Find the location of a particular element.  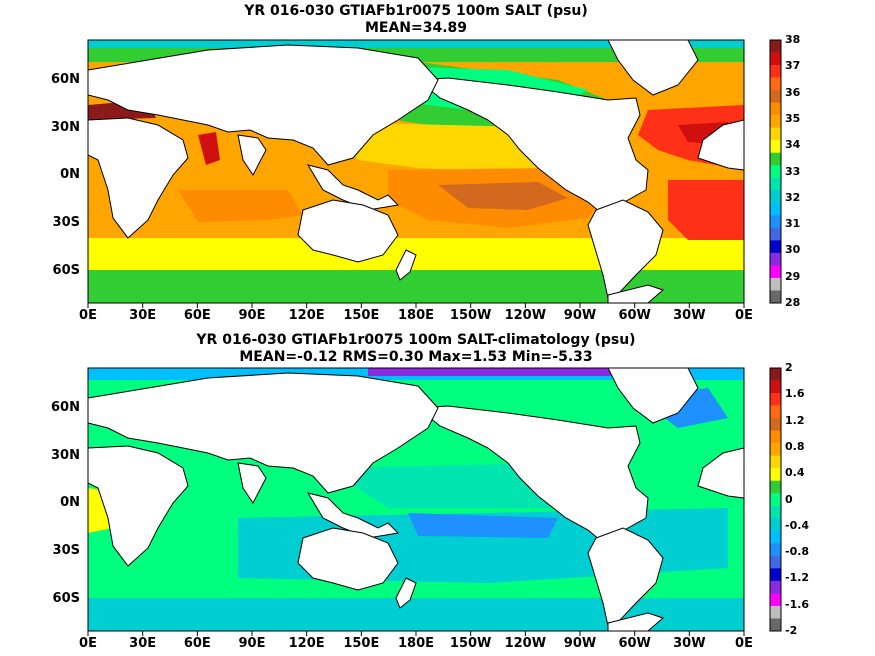

panel1-y-tick-label: 60S is located at coordinates (66, 271).